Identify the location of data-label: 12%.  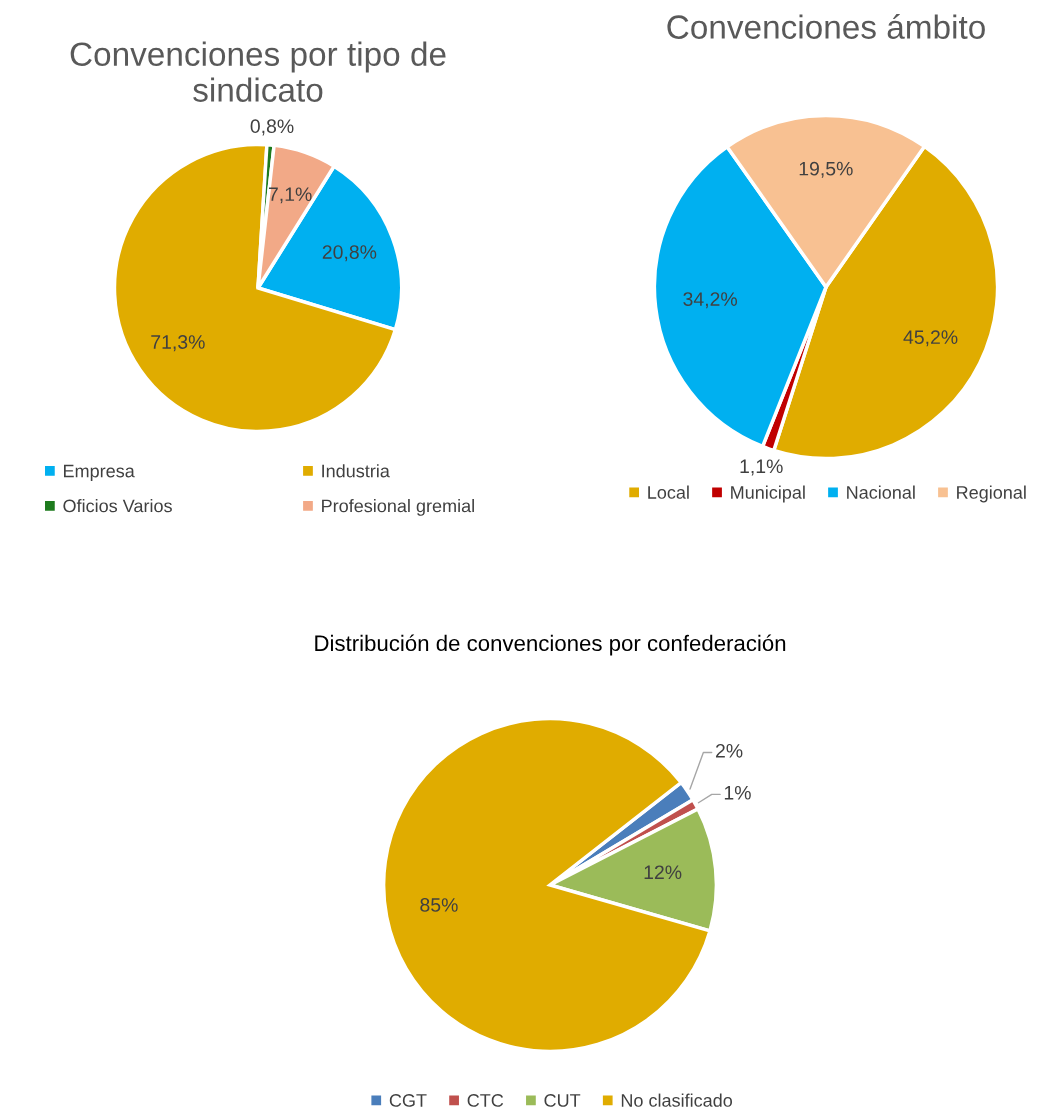
(663, 872).